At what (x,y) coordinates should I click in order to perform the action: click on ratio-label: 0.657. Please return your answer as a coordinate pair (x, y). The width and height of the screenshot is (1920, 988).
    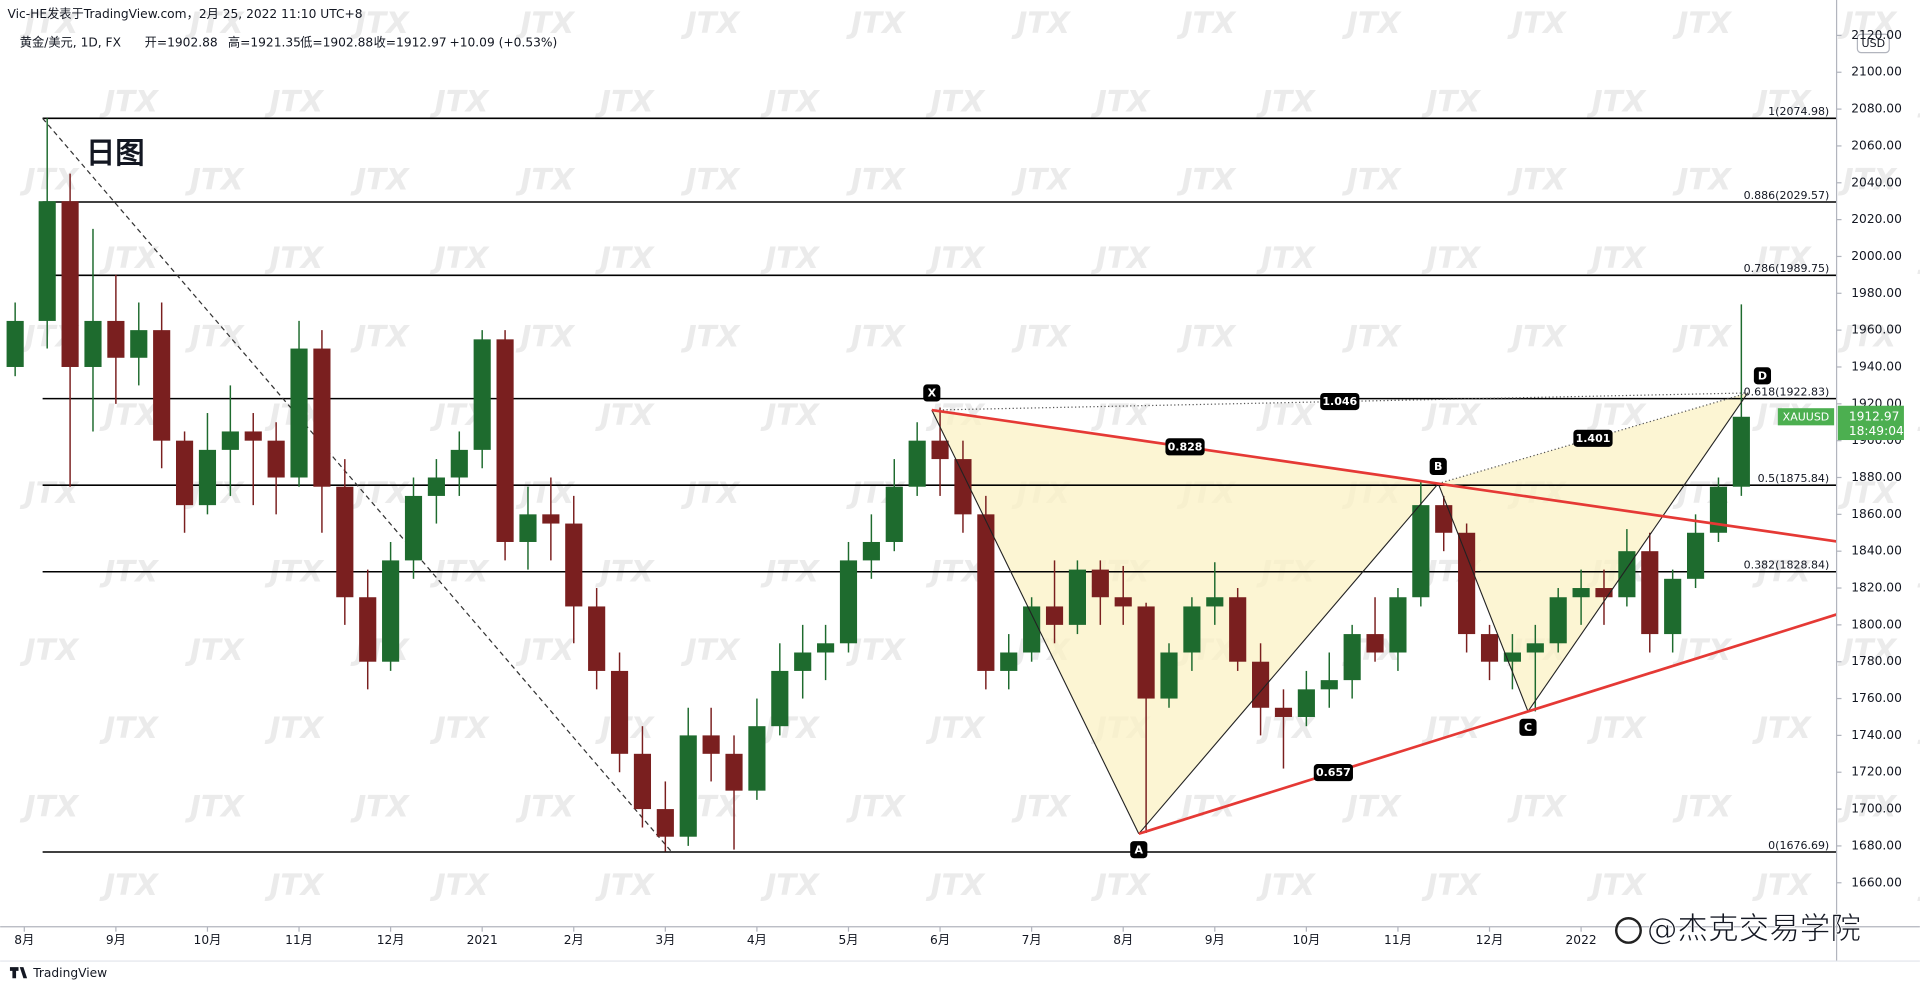
    Looking at the image, I should click on (1333, 772).